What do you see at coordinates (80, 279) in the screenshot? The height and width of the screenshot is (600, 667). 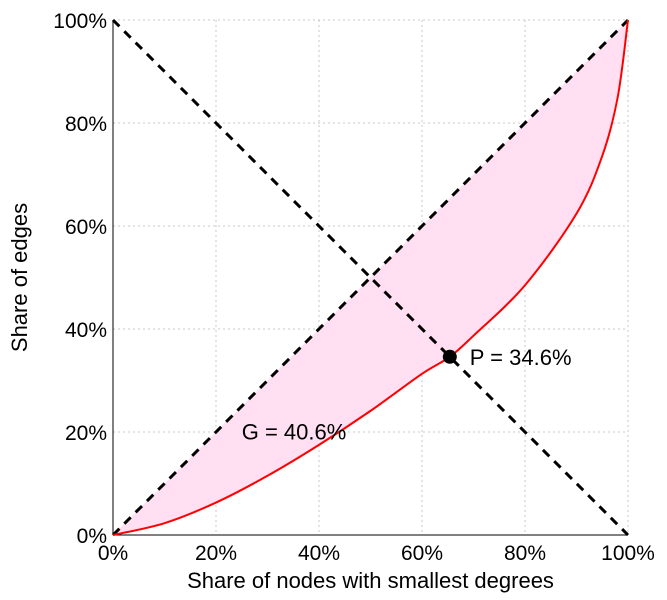 I see `y-tick-labels: 0% 20% 40% 60% 80% 100%` at bounding box center [80, 279].